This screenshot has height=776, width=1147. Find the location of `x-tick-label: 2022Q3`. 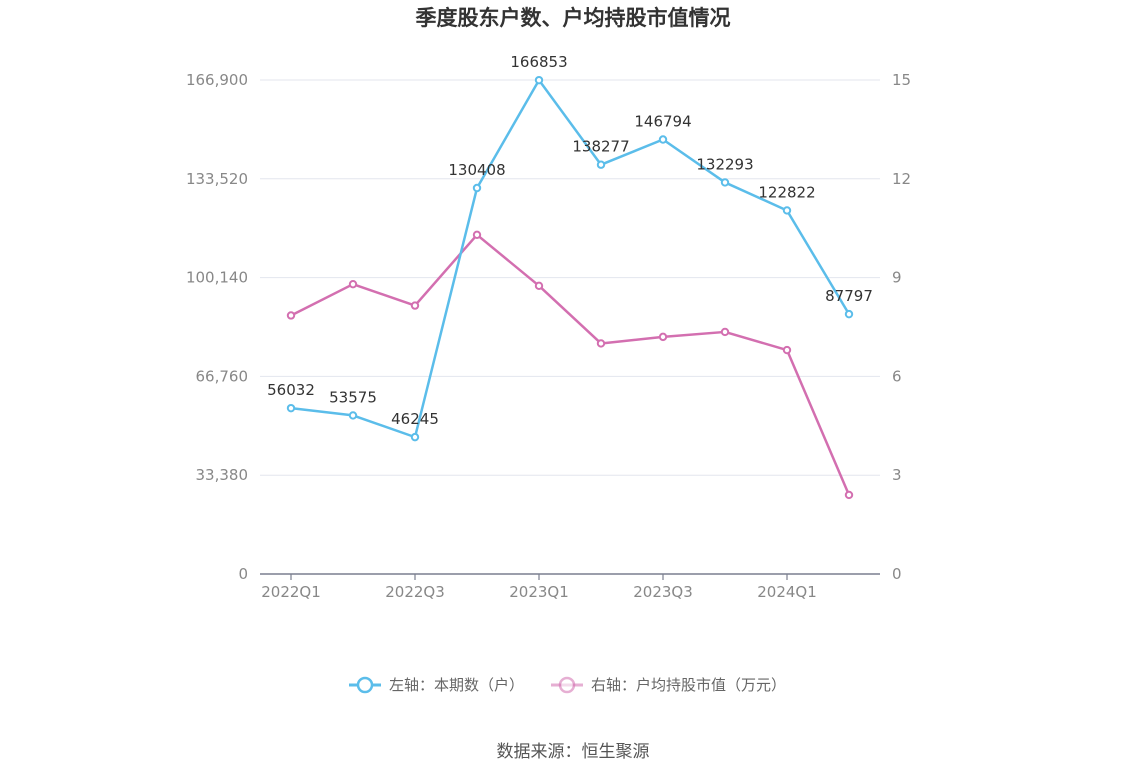

x-tick-label: 2022Q3 is located at coordinates (415, 592).